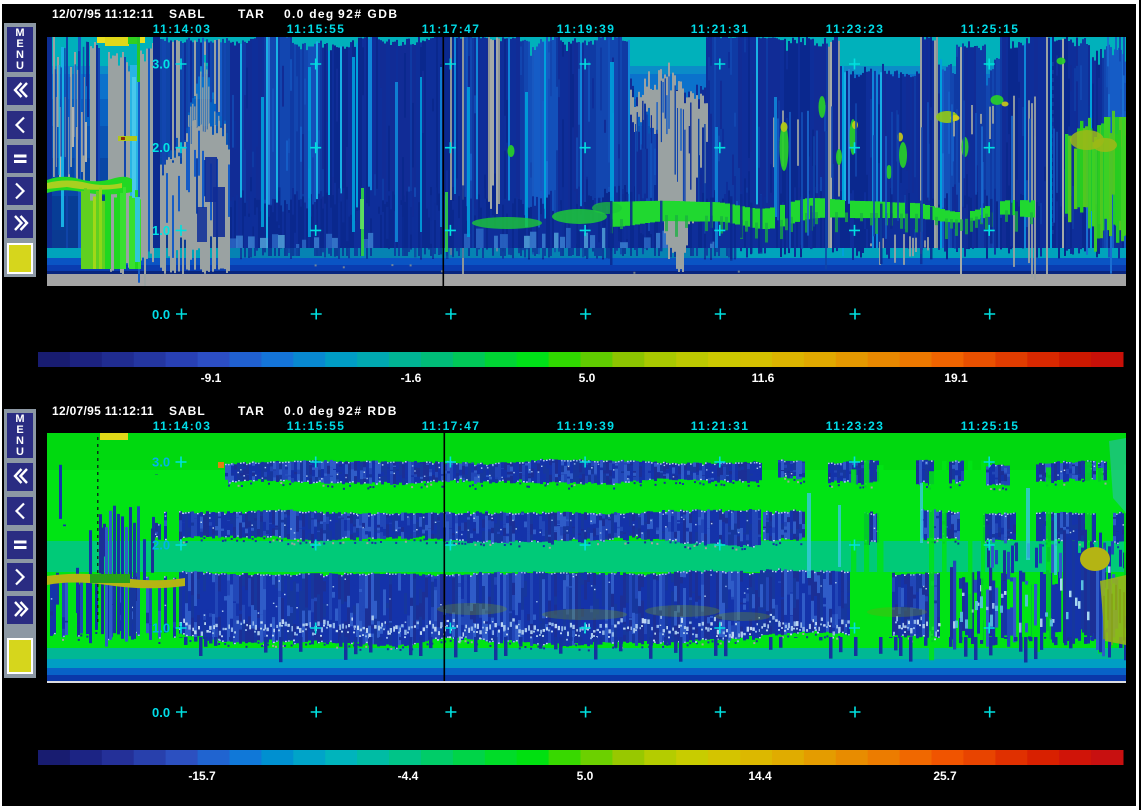 This screenshot has height=810, width=1141. What do you see at coordinates (161, 64) in the screenshot?
I see `svg-text: 3.0` at bounding box center [161, 64].